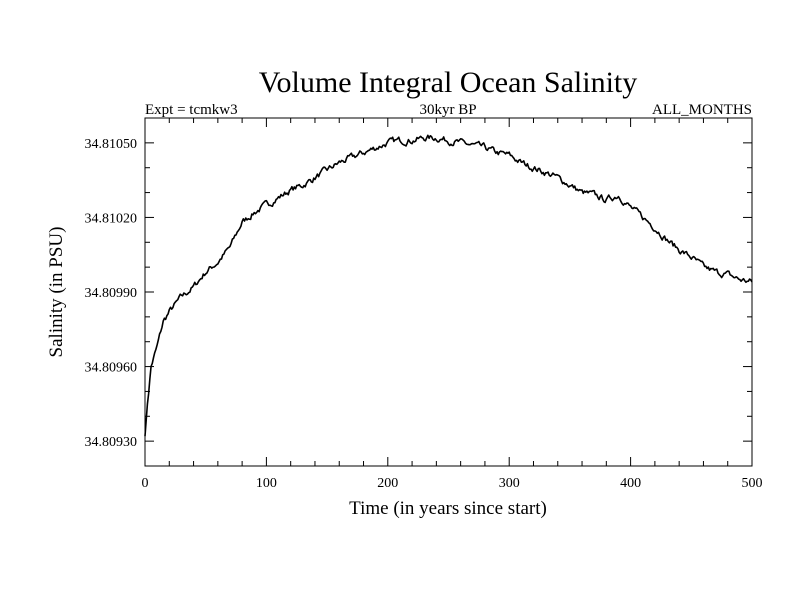  Describe the element at coordinates (145, 483) in the screenshot. I see `x-tick-label: 0` at that location.